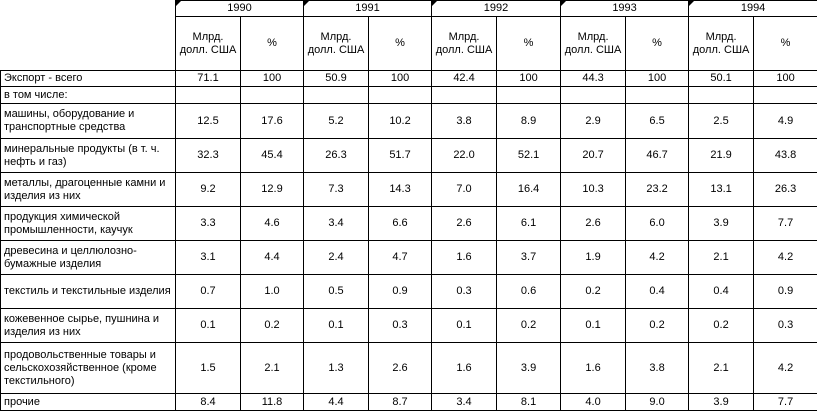 This screenshot has height=411, width=817. What do you see at coordinates (529, 189) in the screenshot?
I see `value-cell: 16.4` at bounding box center [529, 189].